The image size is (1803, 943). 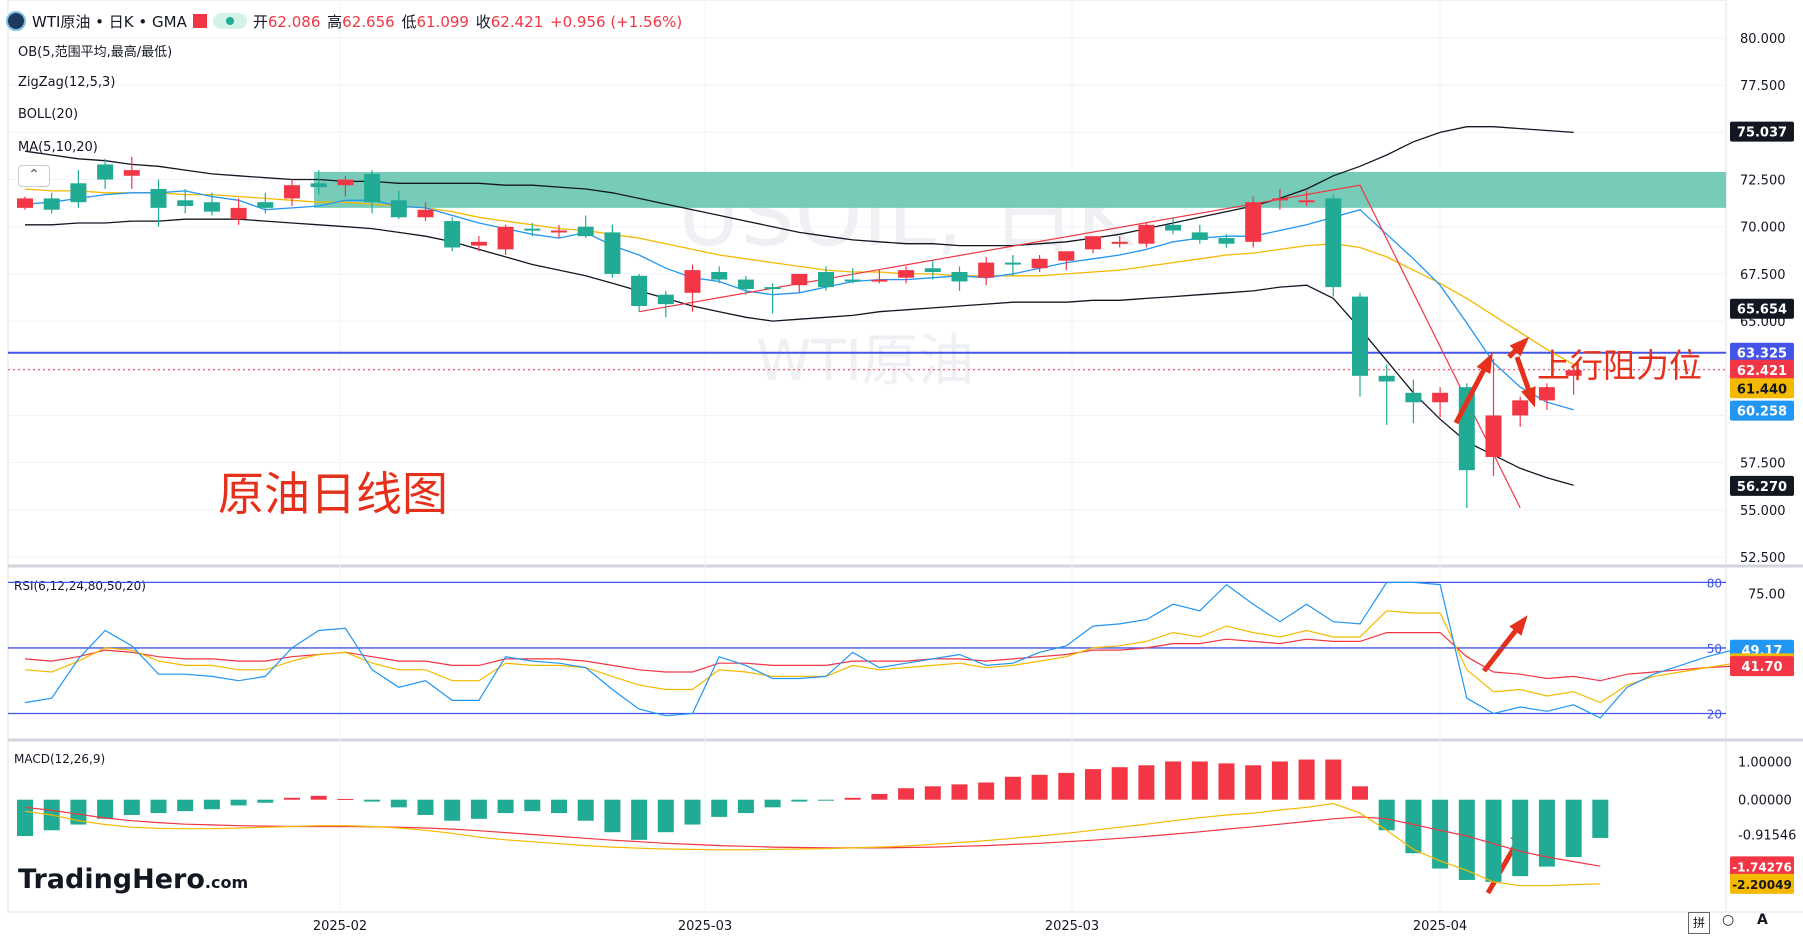 I want to click on auto-scale-button: A, so click(x=1762, y=920).